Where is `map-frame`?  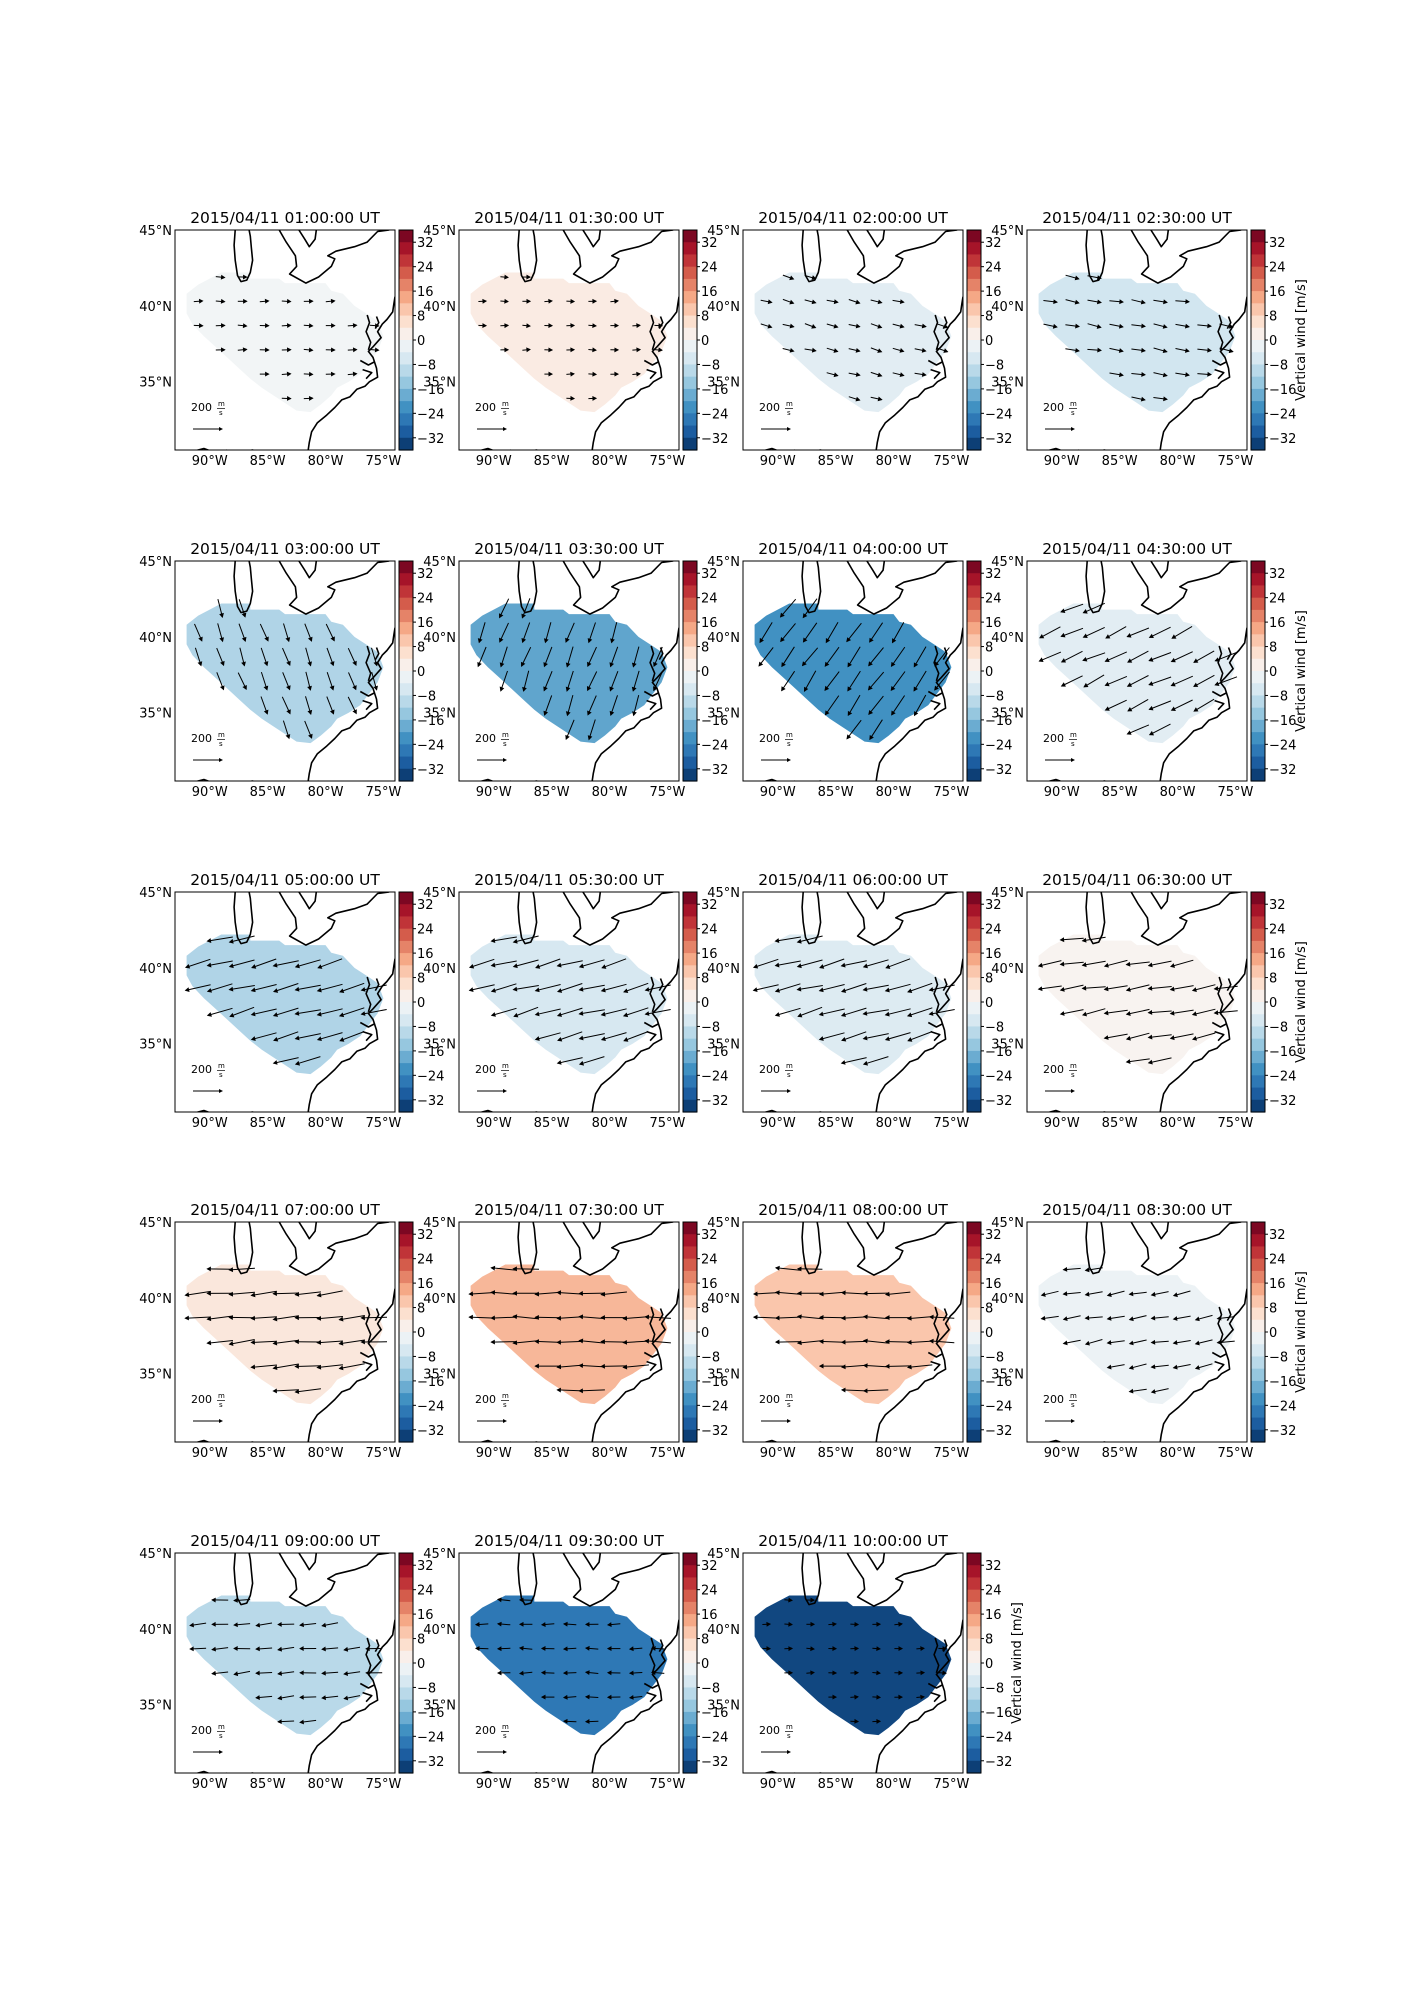 map-frame is located at coordinates (569, 1332).